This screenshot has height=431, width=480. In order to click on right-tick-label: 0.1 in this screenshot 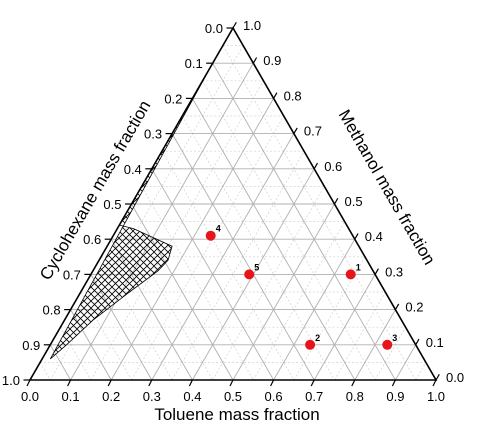, I will do `click(435, 342)`.